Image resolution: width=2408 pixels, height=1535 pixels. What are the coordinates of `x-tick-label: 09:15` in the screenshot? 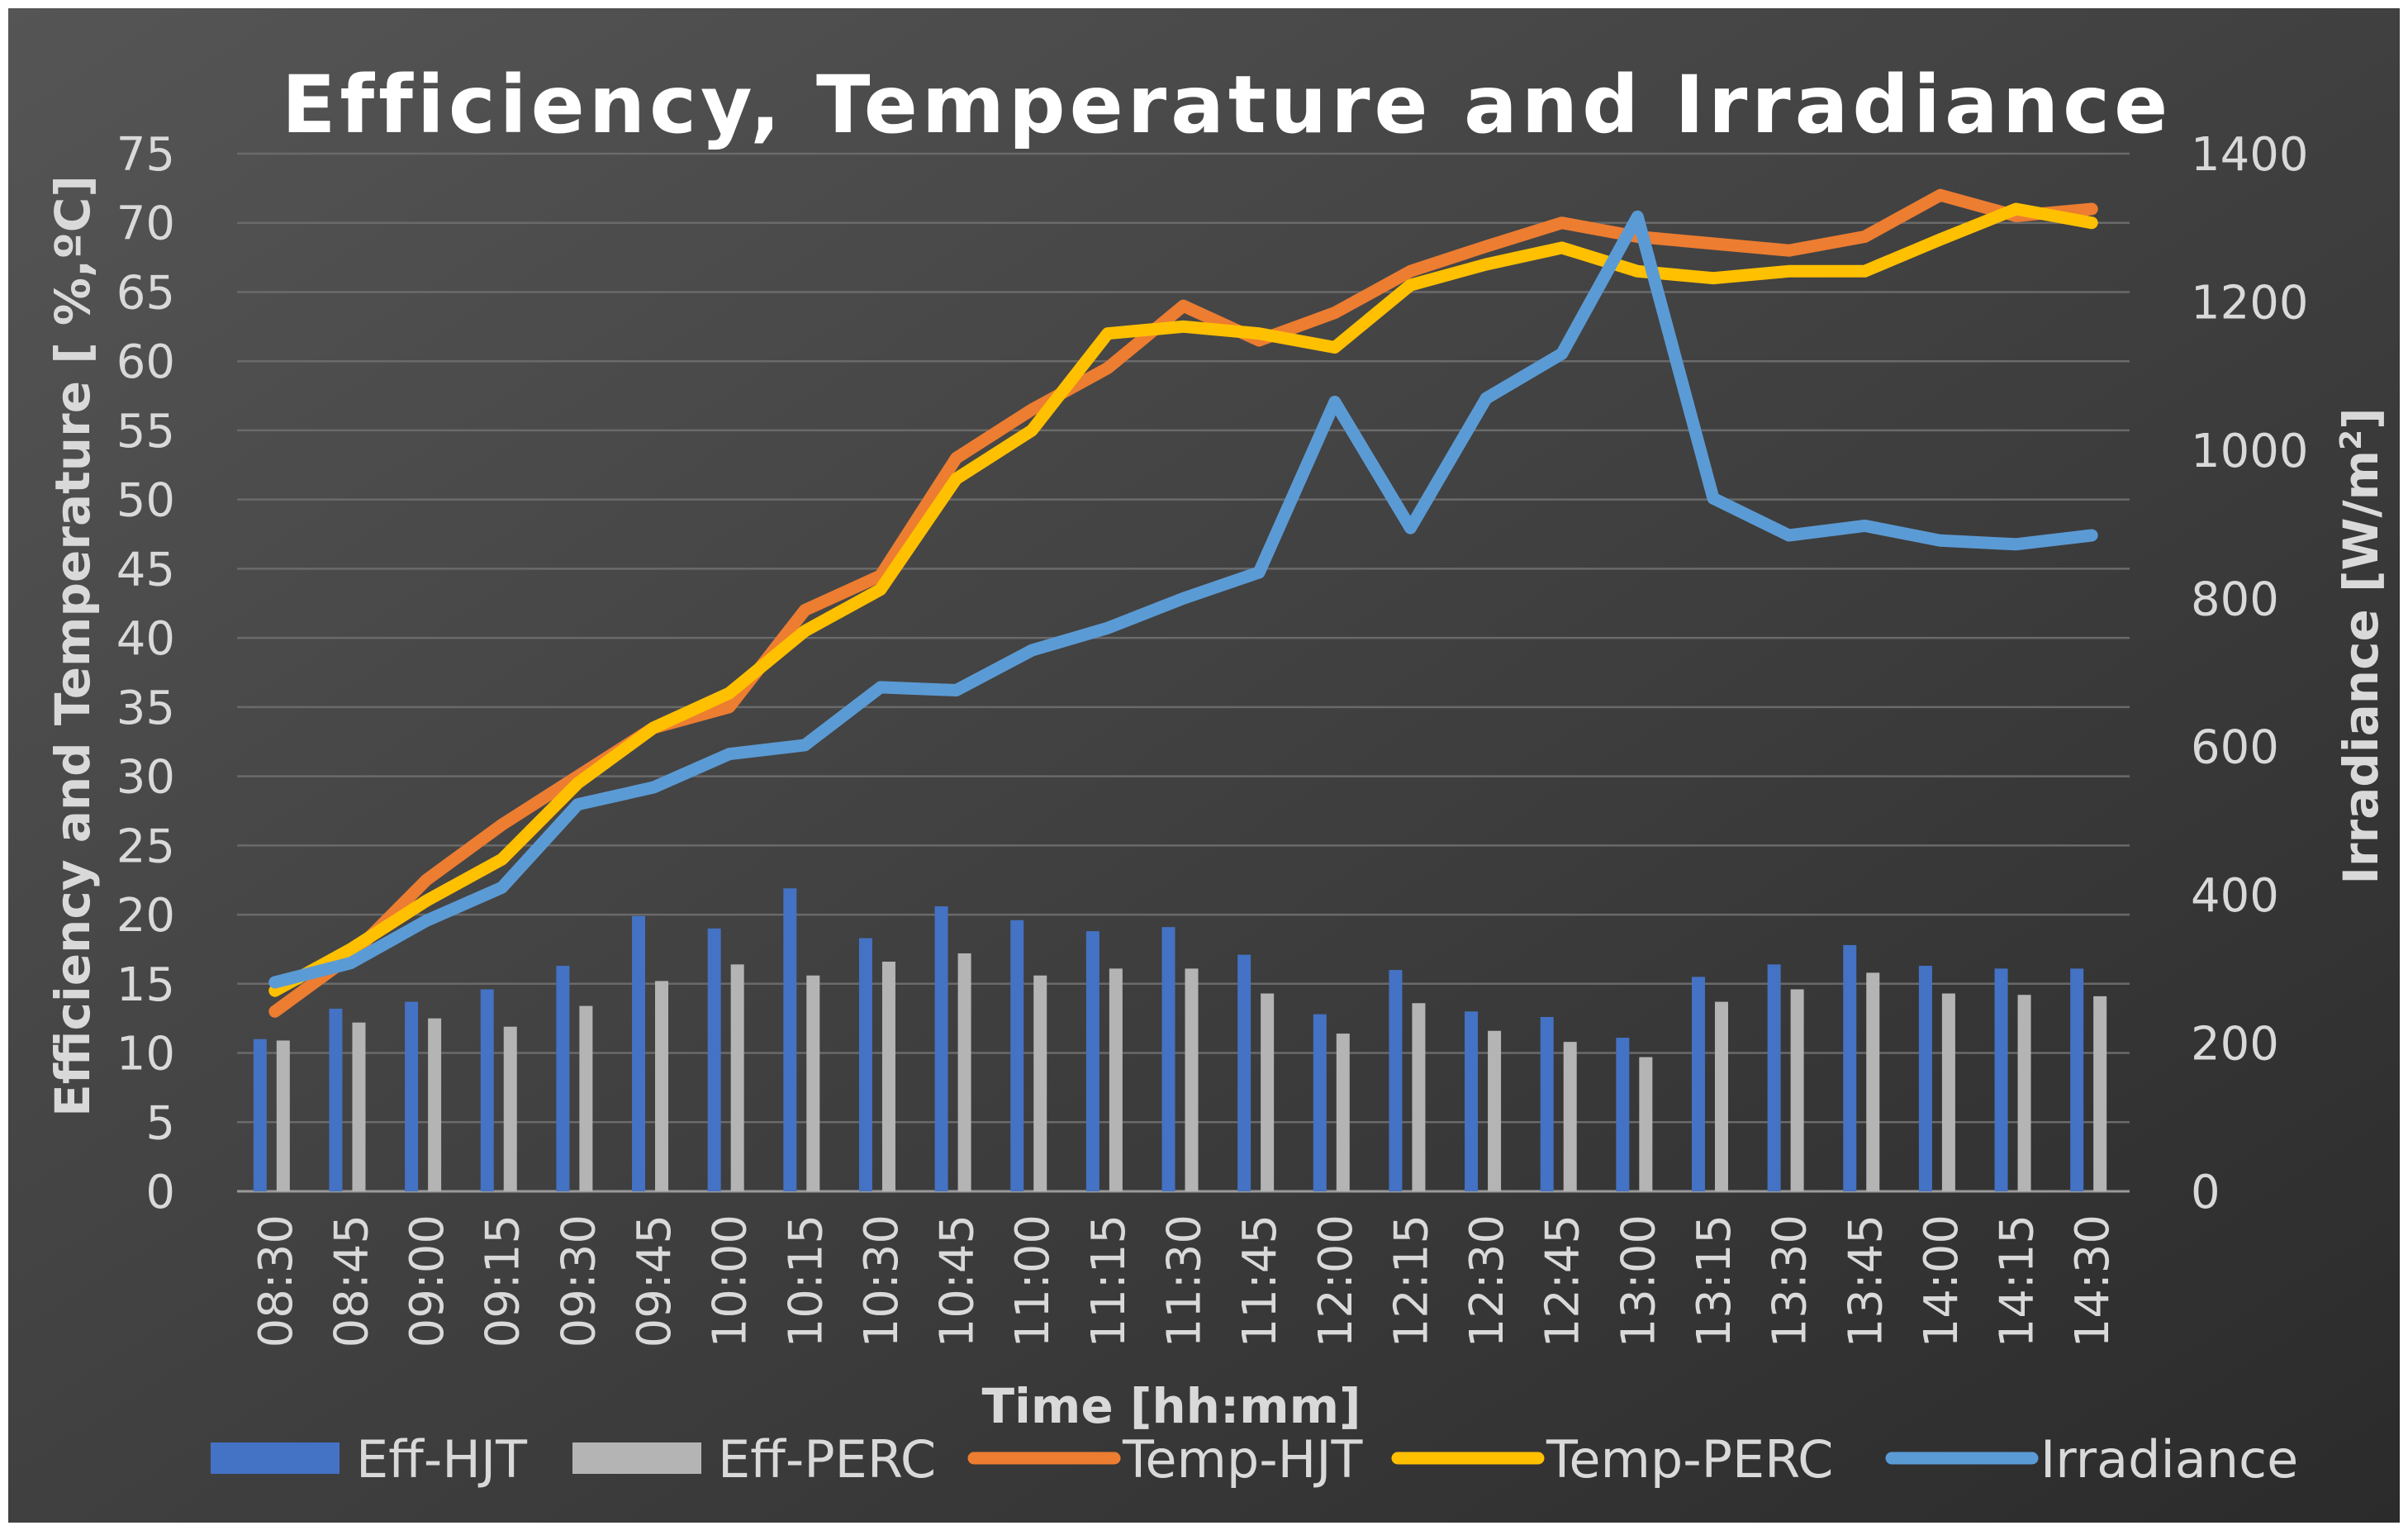 It's located at (503, 1280).